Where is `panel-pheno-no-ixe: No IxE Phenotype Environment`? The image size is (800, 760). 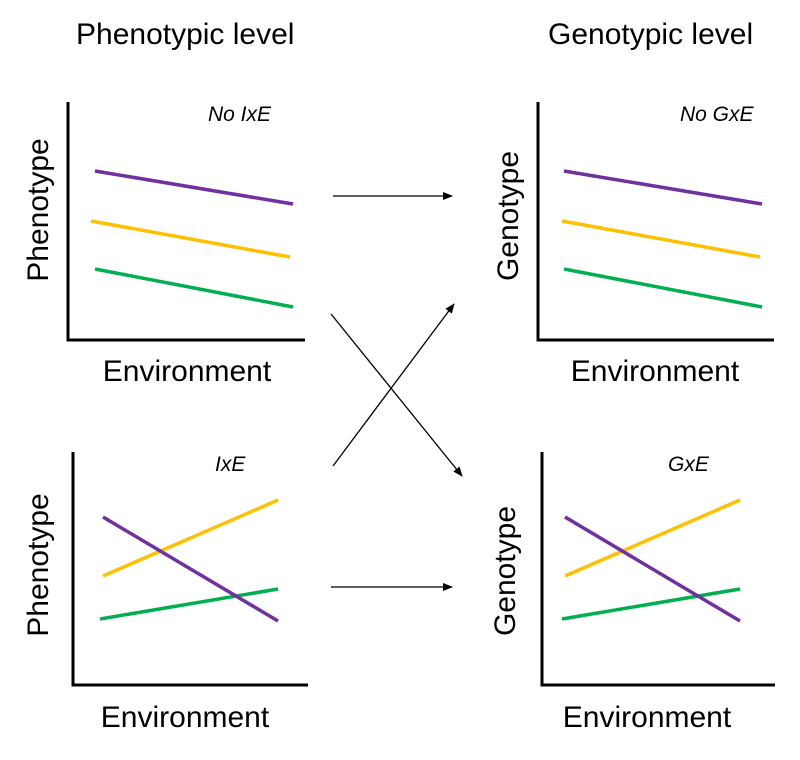
panel-pheno-no-ixe: No IxE Phenotype Environment is located at coordinates (163, 245).